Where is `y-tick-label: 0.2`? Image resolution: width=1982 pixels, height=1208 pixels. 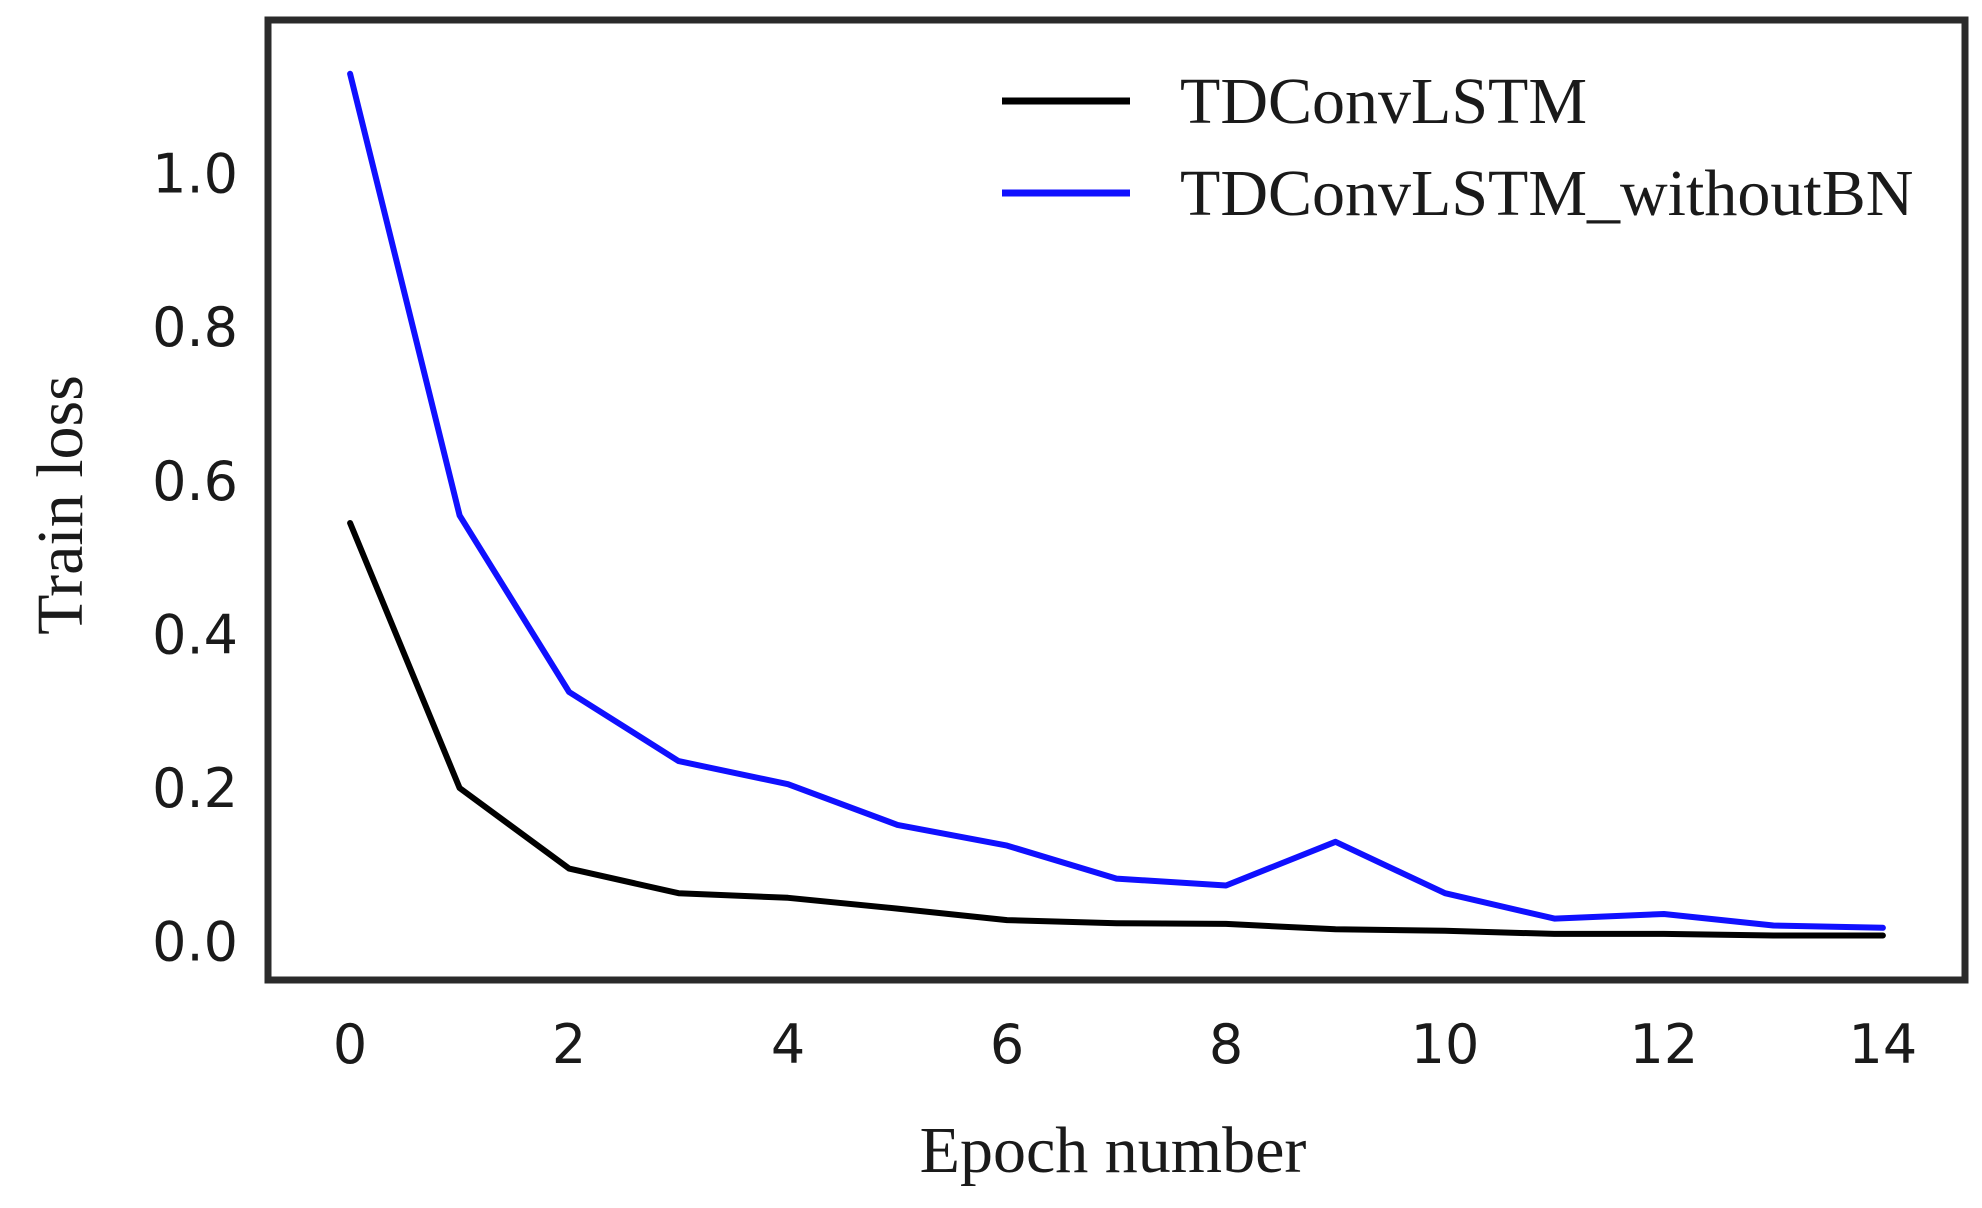 y-tick-label: 0.2 is located at coordinates (195, 788).